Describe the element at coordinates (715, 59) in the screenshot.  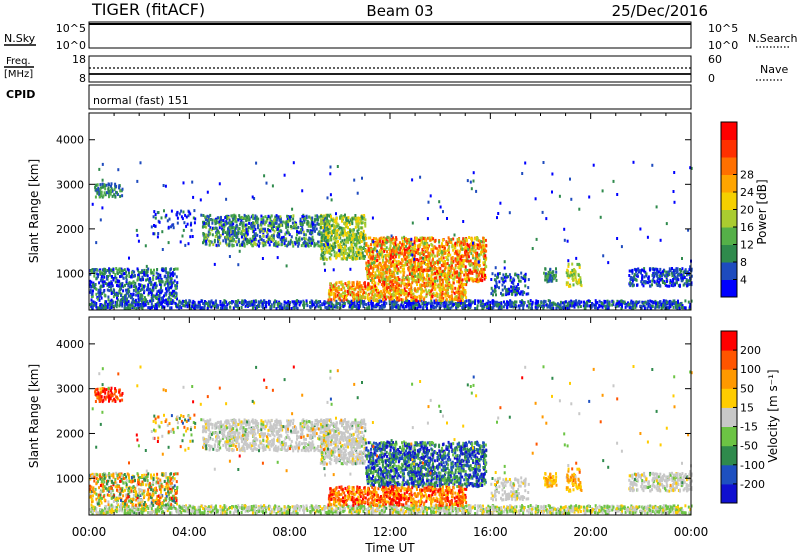
I see `nave-tick-top: 60` at that location.